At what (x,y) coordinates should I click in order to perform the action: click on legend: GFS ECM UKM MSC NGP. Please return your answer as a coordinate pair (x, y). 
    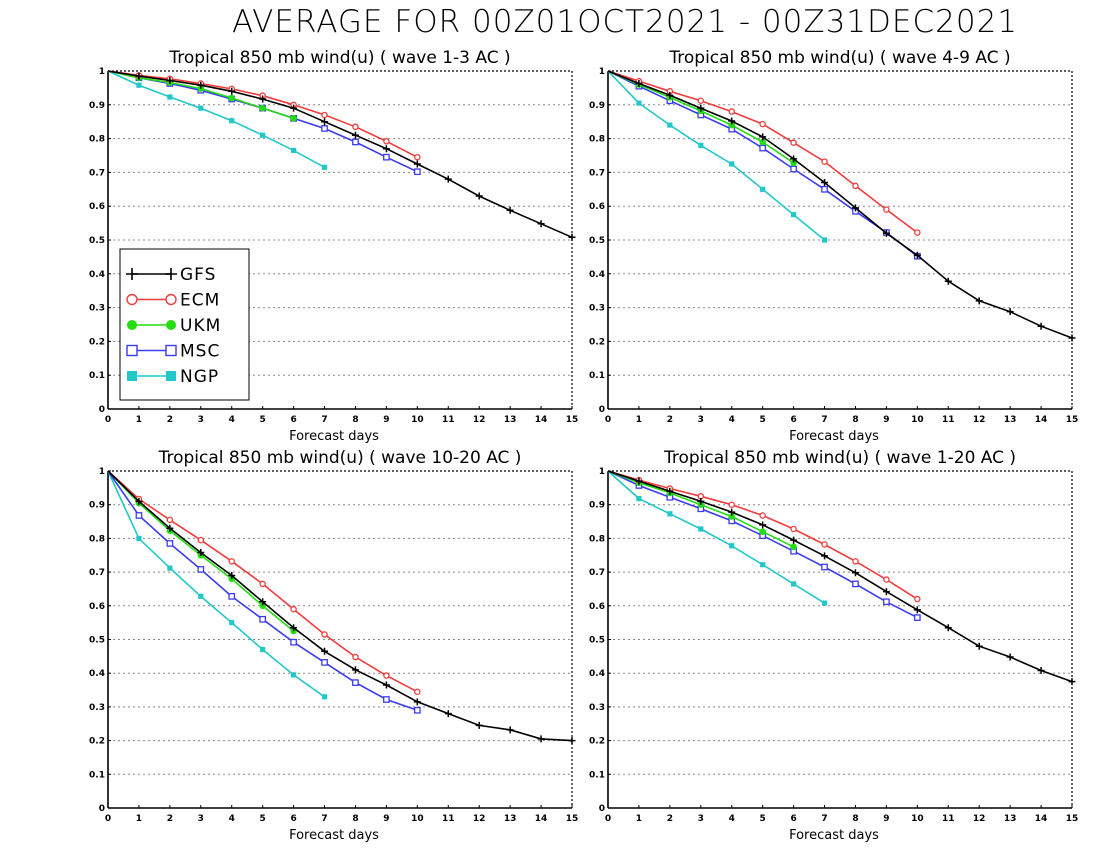
    Looking at the image, I should click on (184, 324).